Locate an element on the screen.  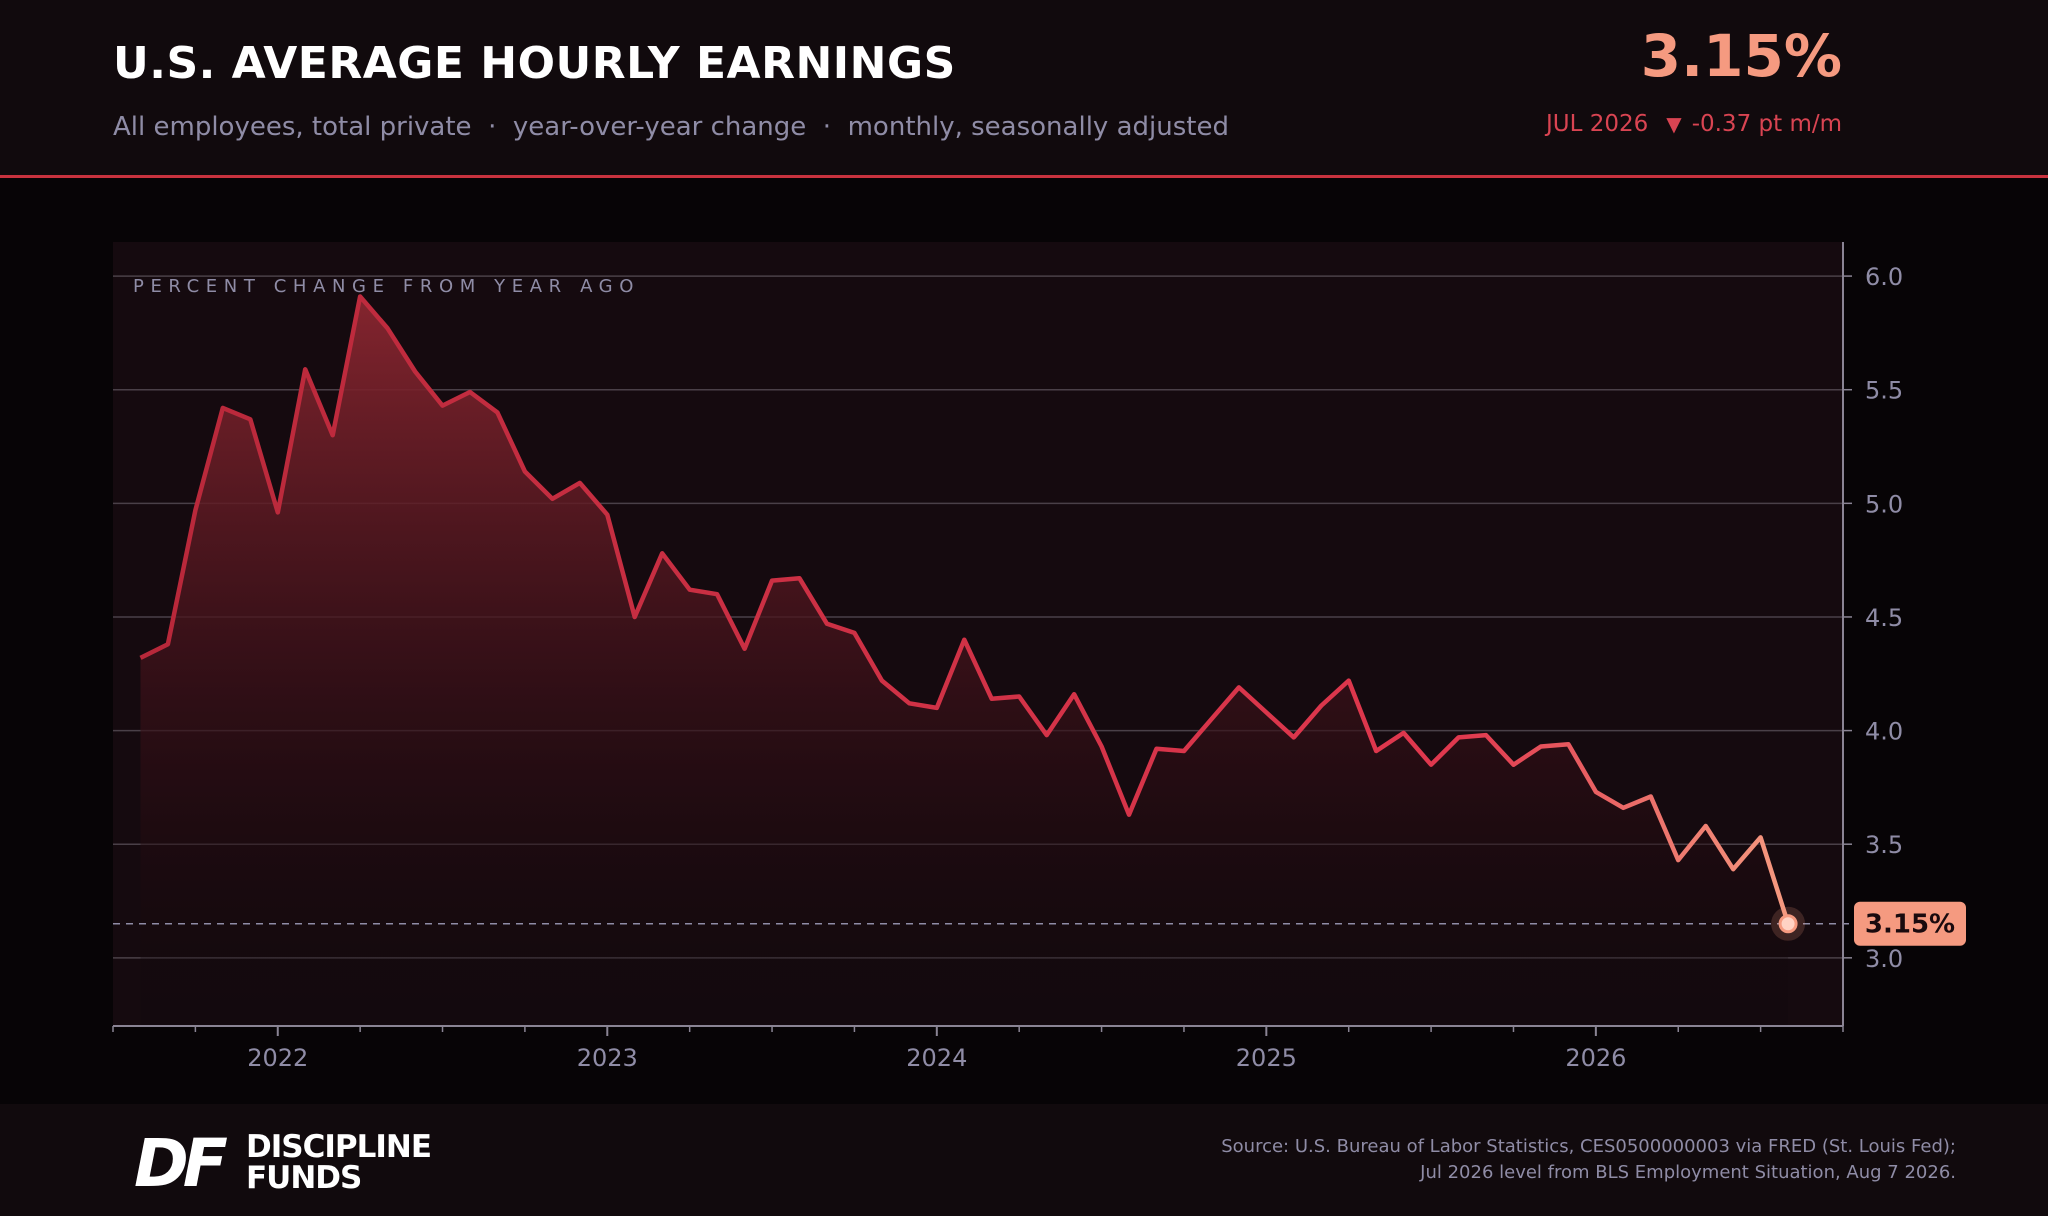
y-tick-label: 4.5 is located at coordinates (1884, 618).